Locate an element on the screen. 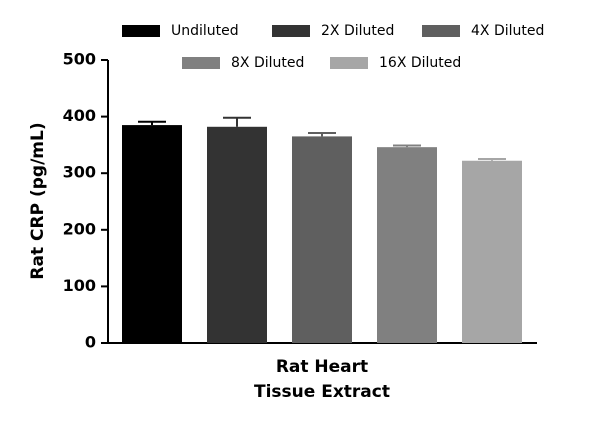 The height and width of the screenshot is (435, 600). legend-label: 4X Diluted is located at coordinates (507, 31).